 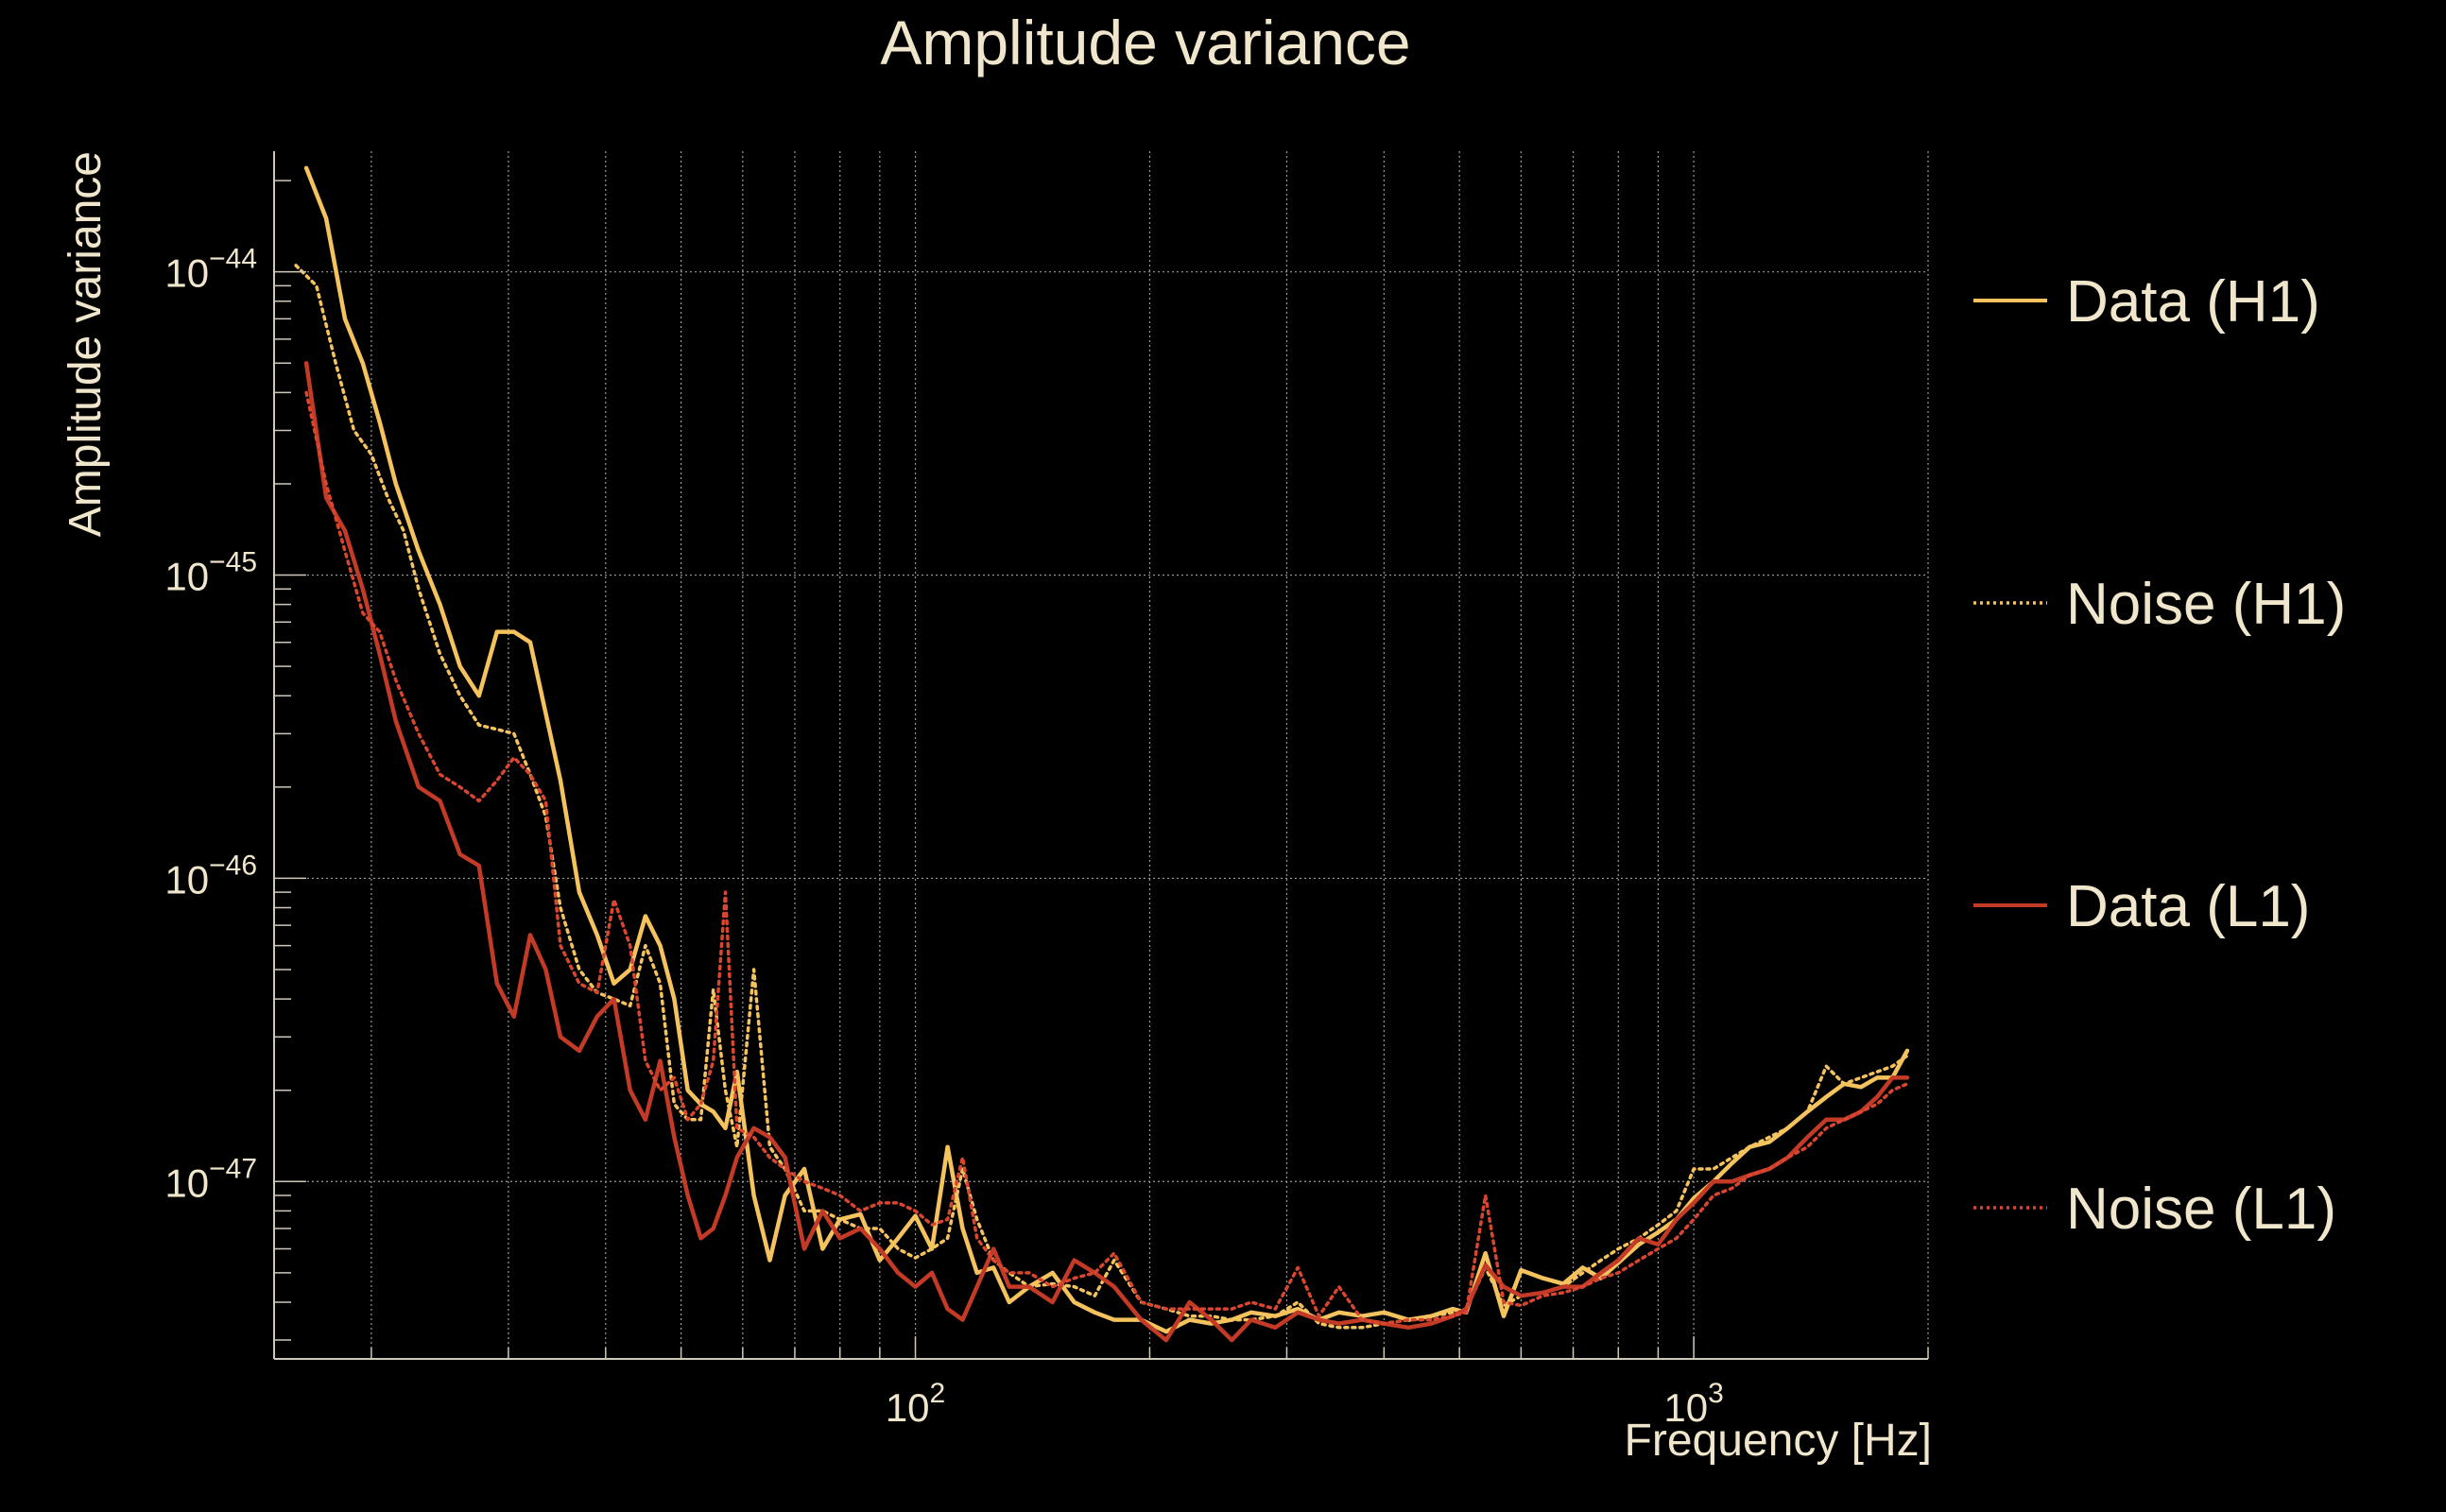 I want to click on x-axis-label: Frequency [Hz], so click(x=1778, y=1441).